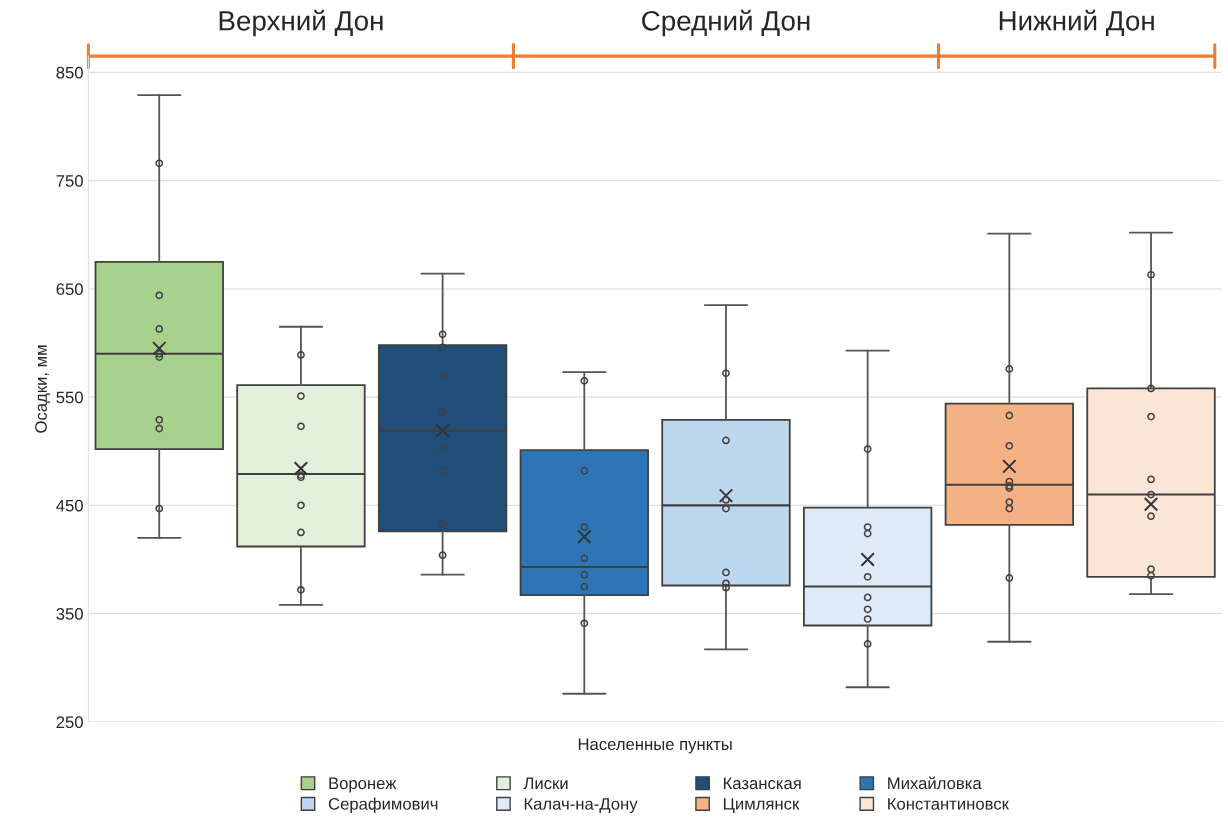 The image size is (1228, 825). Describe the element at coordinates (363, 785) in the screenshot. I see `legend-label: Воронеж` at that location.